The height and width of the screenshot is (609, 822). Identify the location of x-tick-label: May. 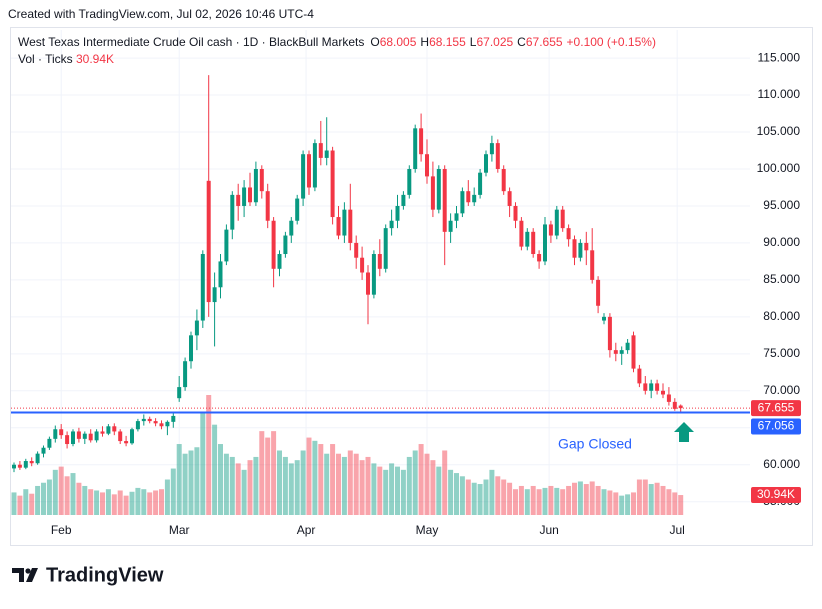
(427, 530).